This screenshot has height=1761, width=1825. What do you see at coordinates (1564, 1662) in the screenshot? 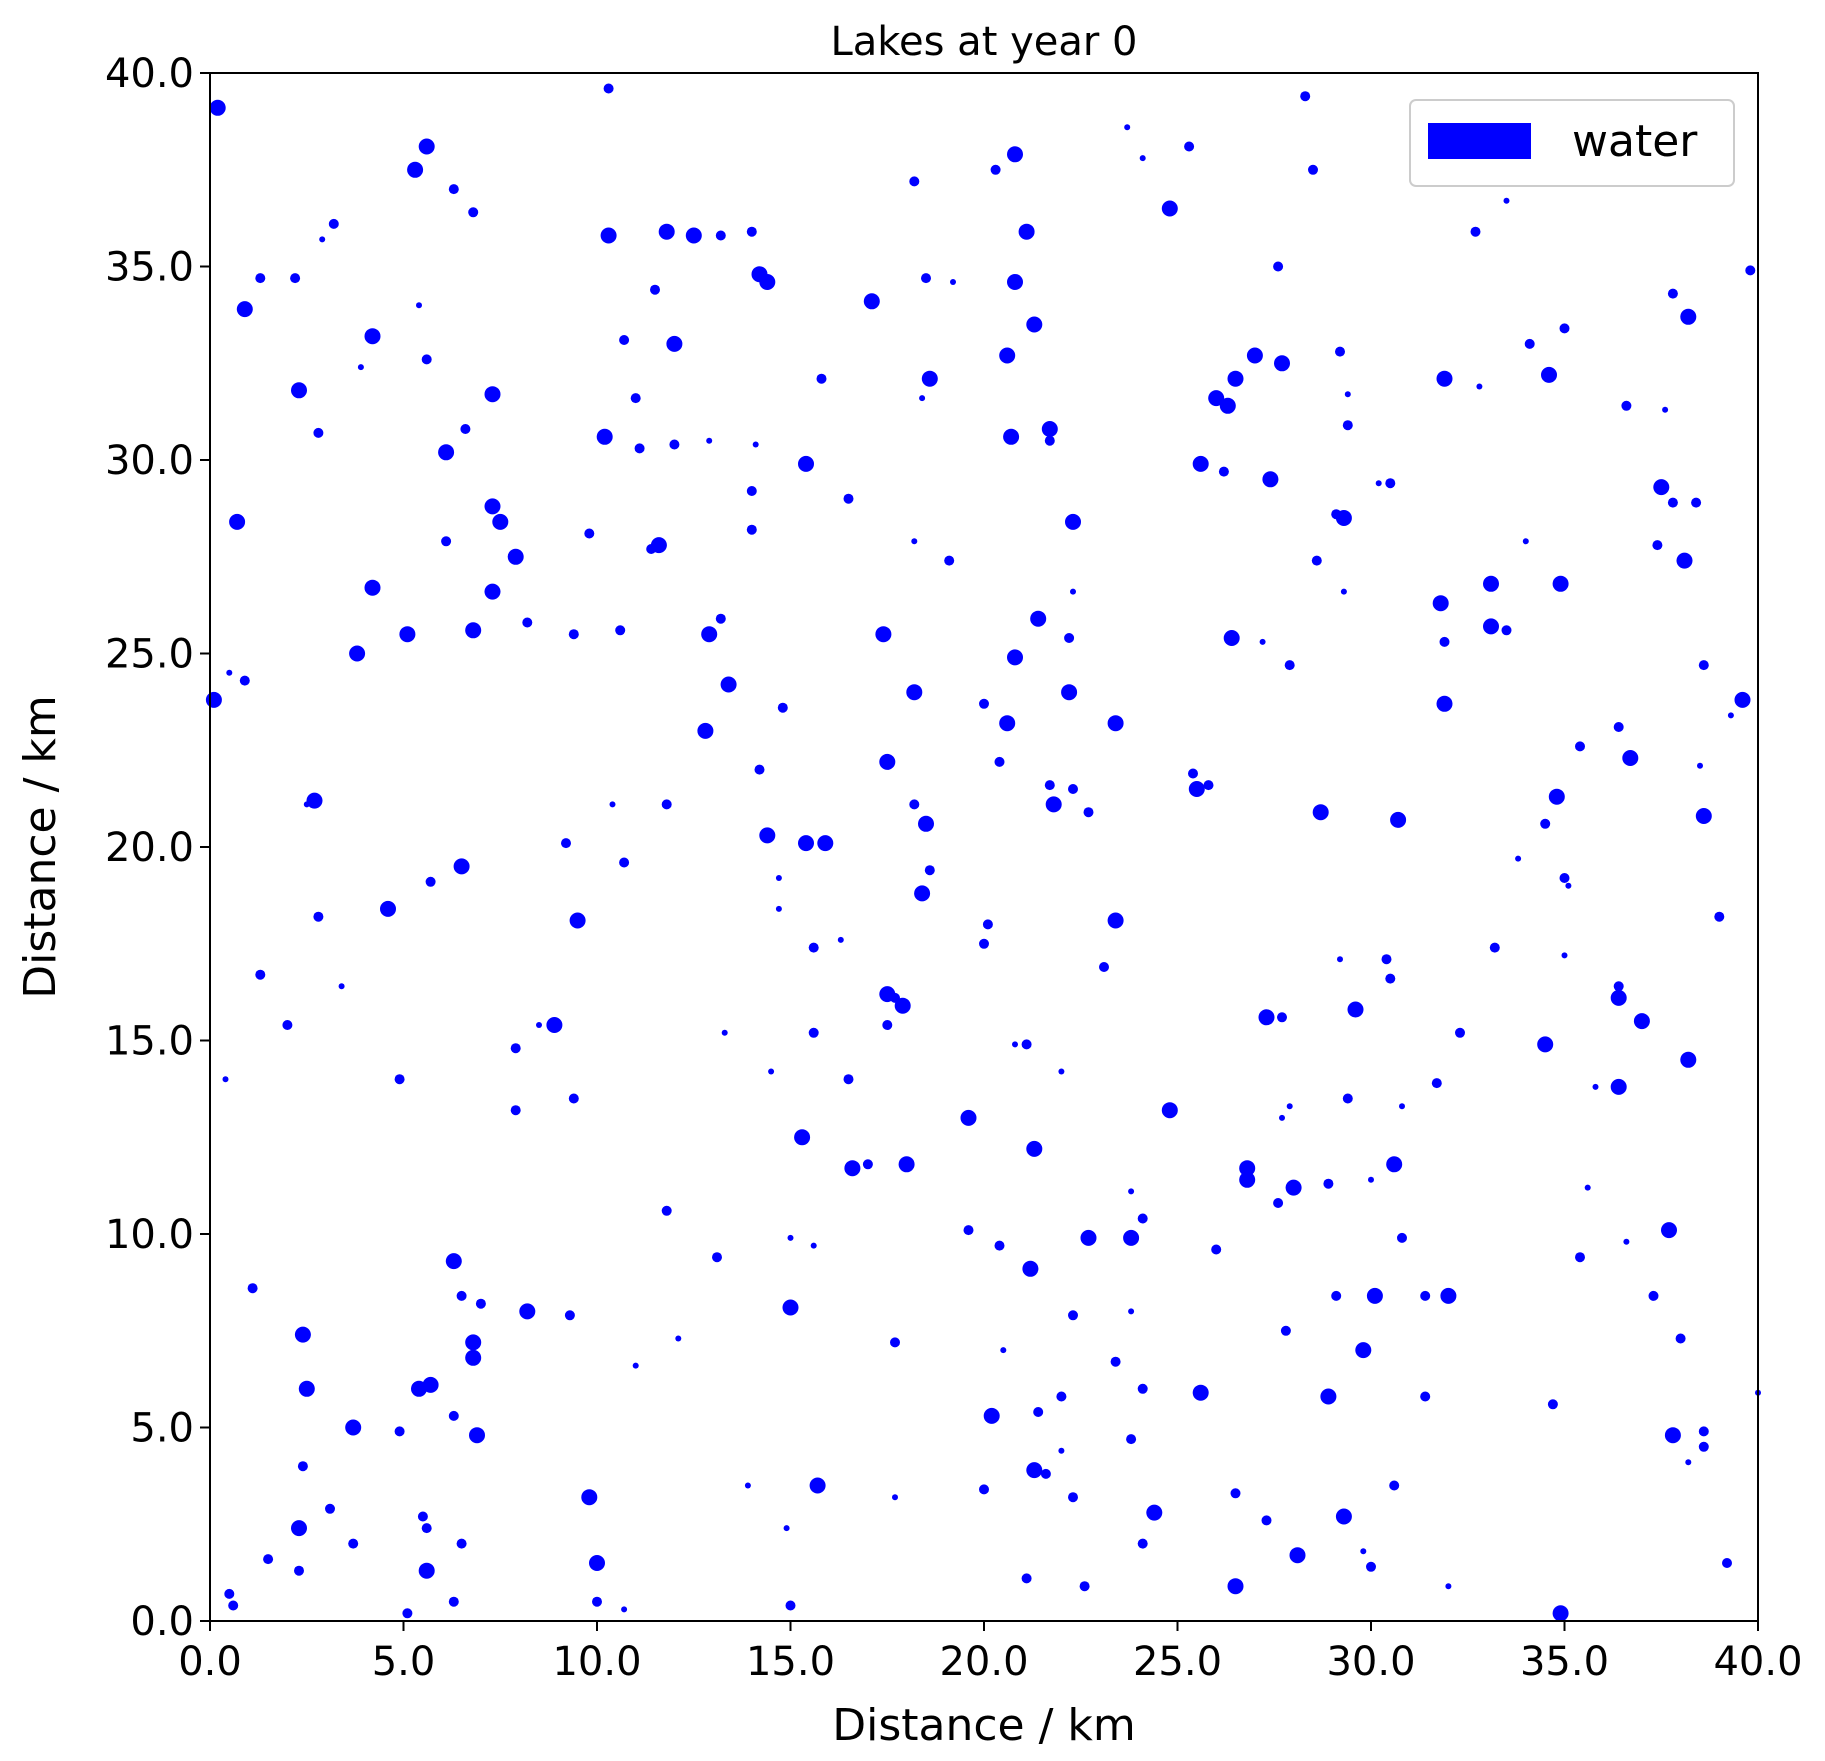
I see `x-tick-label: 35.0` at bounding box center [1564, 1662].